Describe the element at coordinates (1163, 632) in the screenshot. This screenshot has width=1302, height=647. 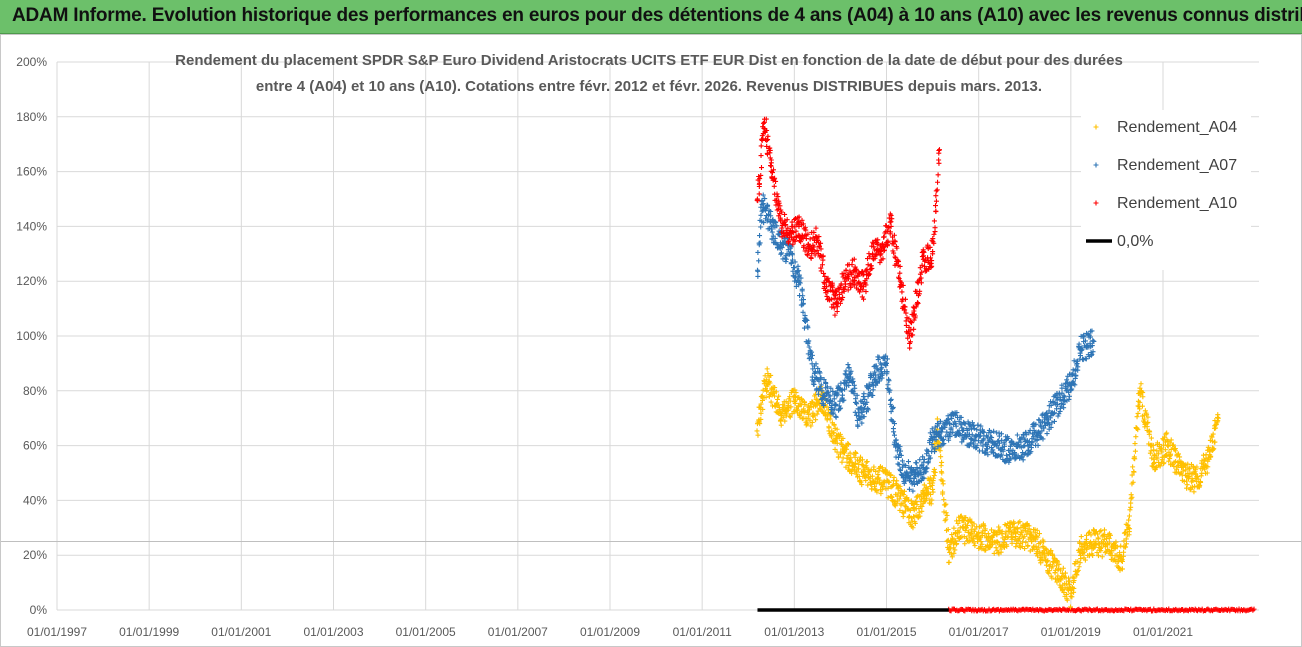
I see `x-tick-label: 01/01/2021` at that location.